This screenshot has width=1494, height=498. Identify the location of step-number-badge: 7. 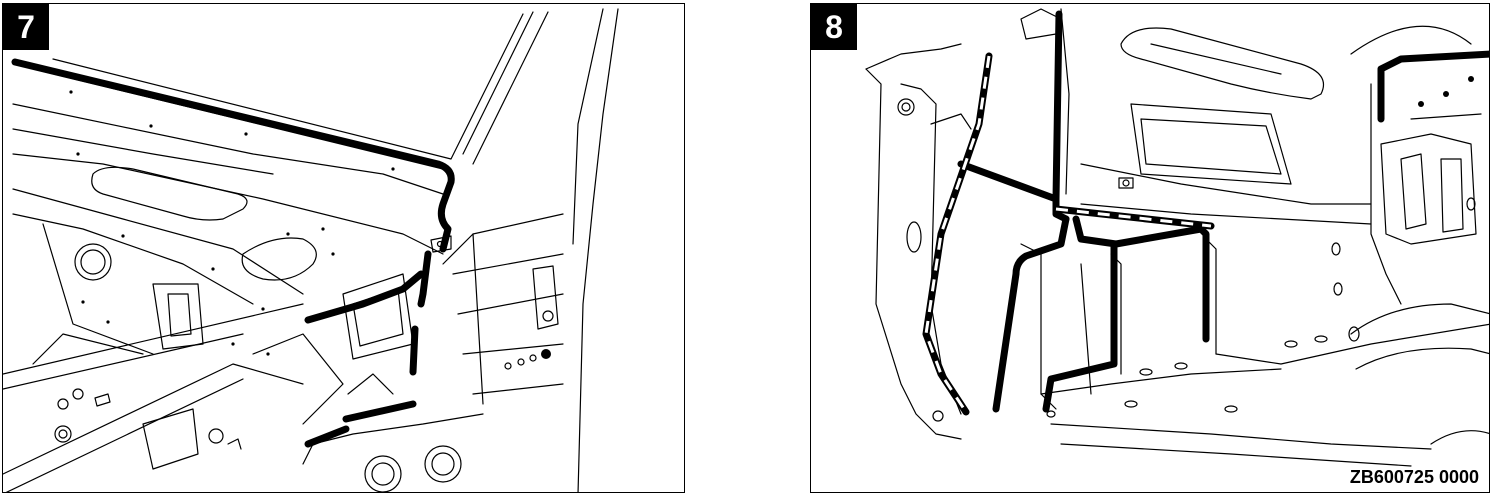
(26, 27).